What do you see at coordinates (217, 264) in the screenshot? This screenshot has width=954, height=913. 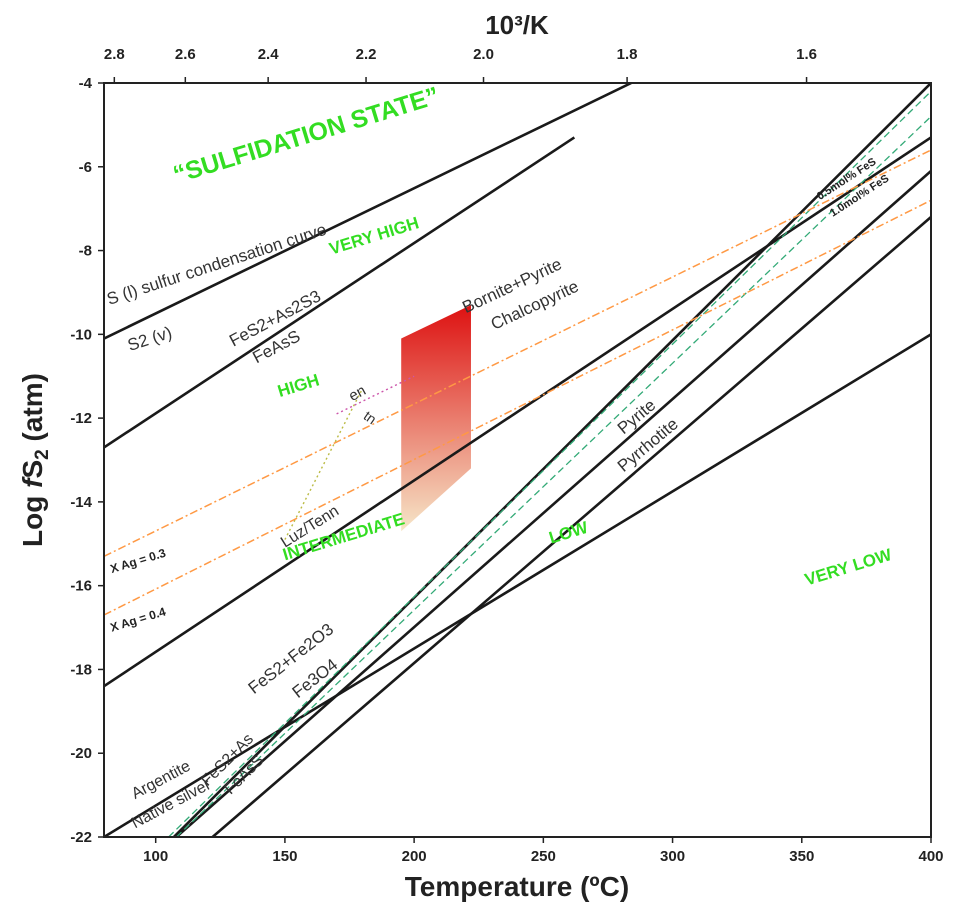 I see `curve-label: S (l) sulfur condensation curve` at bounding box center [217, 264].